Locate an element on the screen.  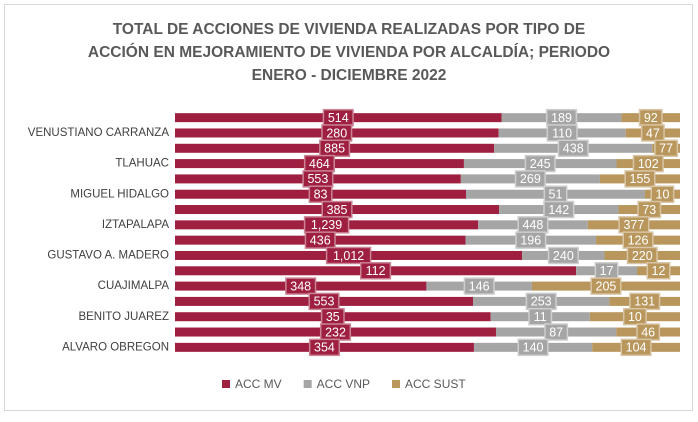
data-label: 35 is located at coordinates (333, 317).